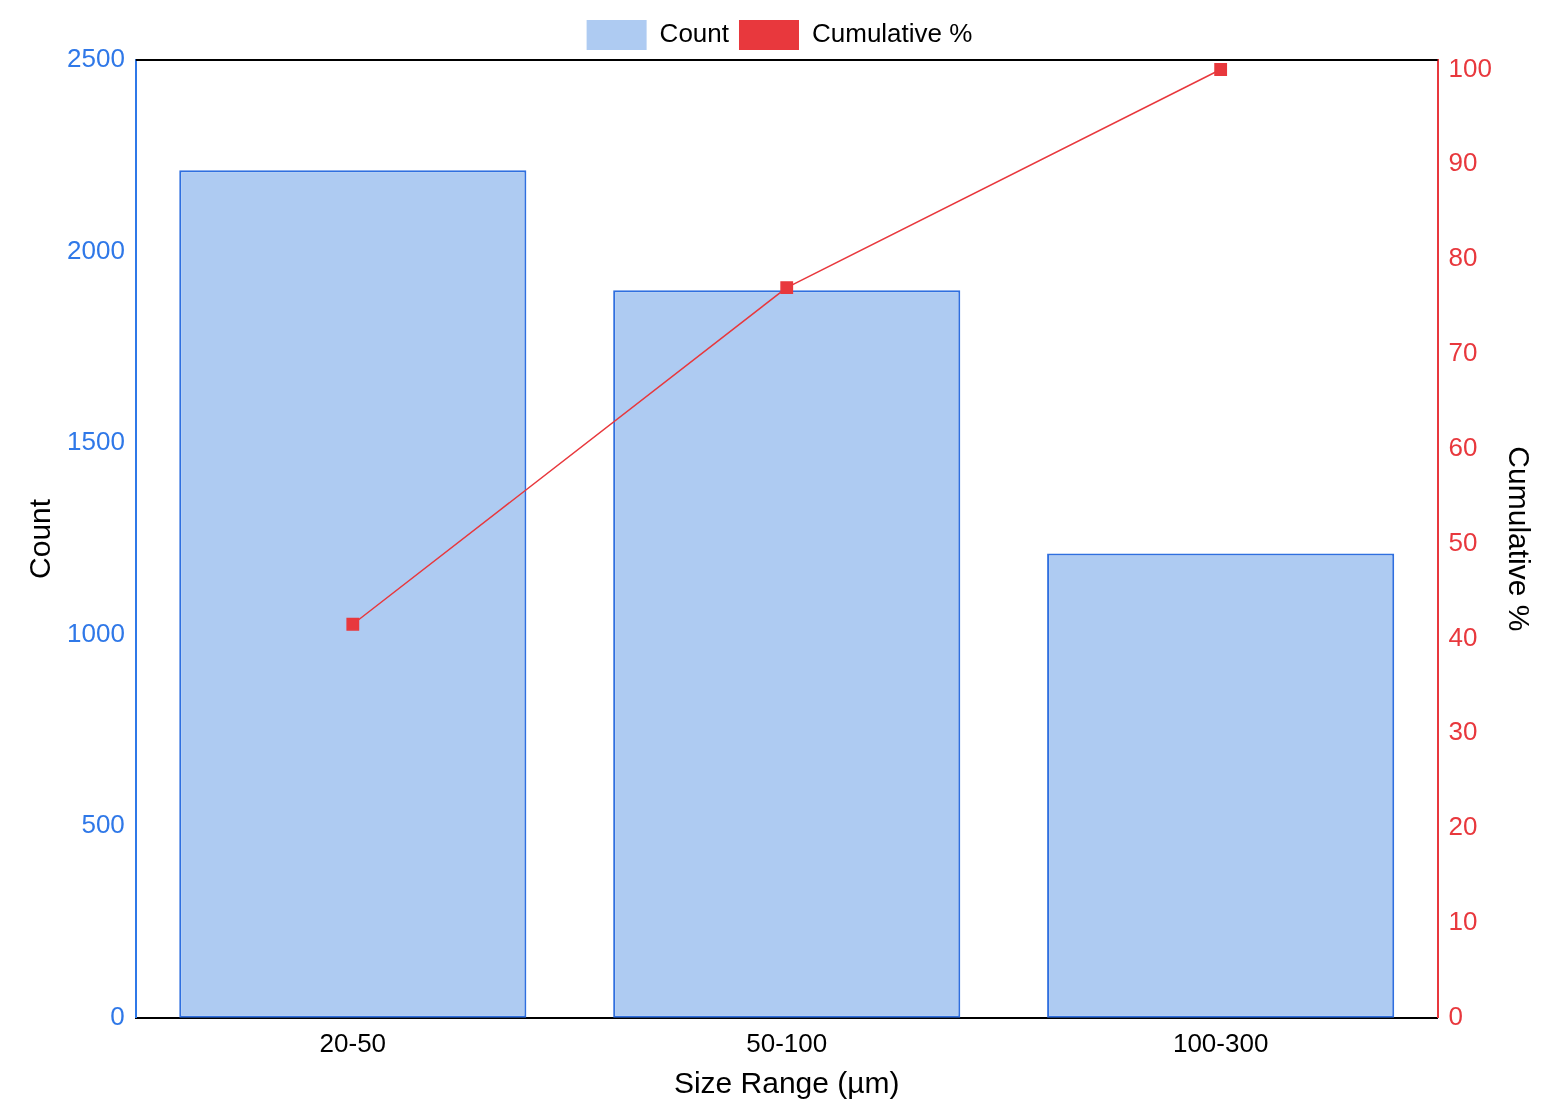 This screenshot has height=1117, width=1559. What do you see at coordinates (1470, 67) in the screenshot?
I see `y2-tick-label: 100` at bounding box center [1470, 67].